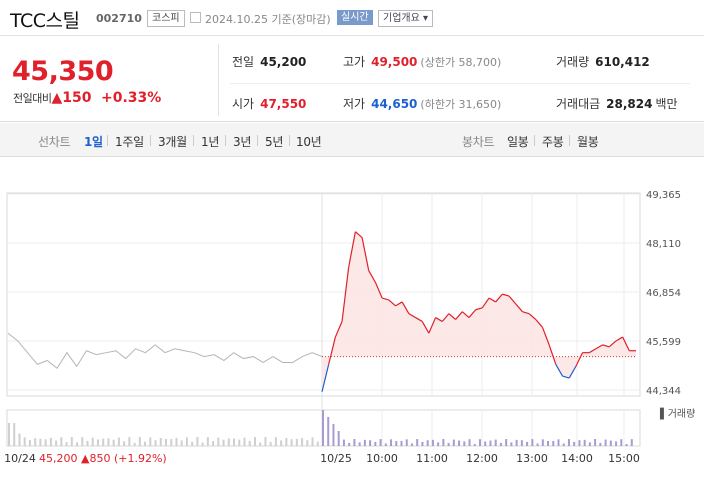 The height and width of the screenshot is (480, 704). What do you see at coordinates (269, 103) in the screenshot?
I see `open-price: 시가 47,550` at bounding box center [269, 103].